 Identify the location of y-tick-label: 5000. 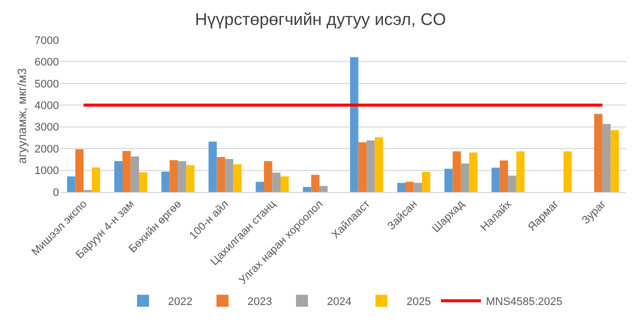
(46, 84).